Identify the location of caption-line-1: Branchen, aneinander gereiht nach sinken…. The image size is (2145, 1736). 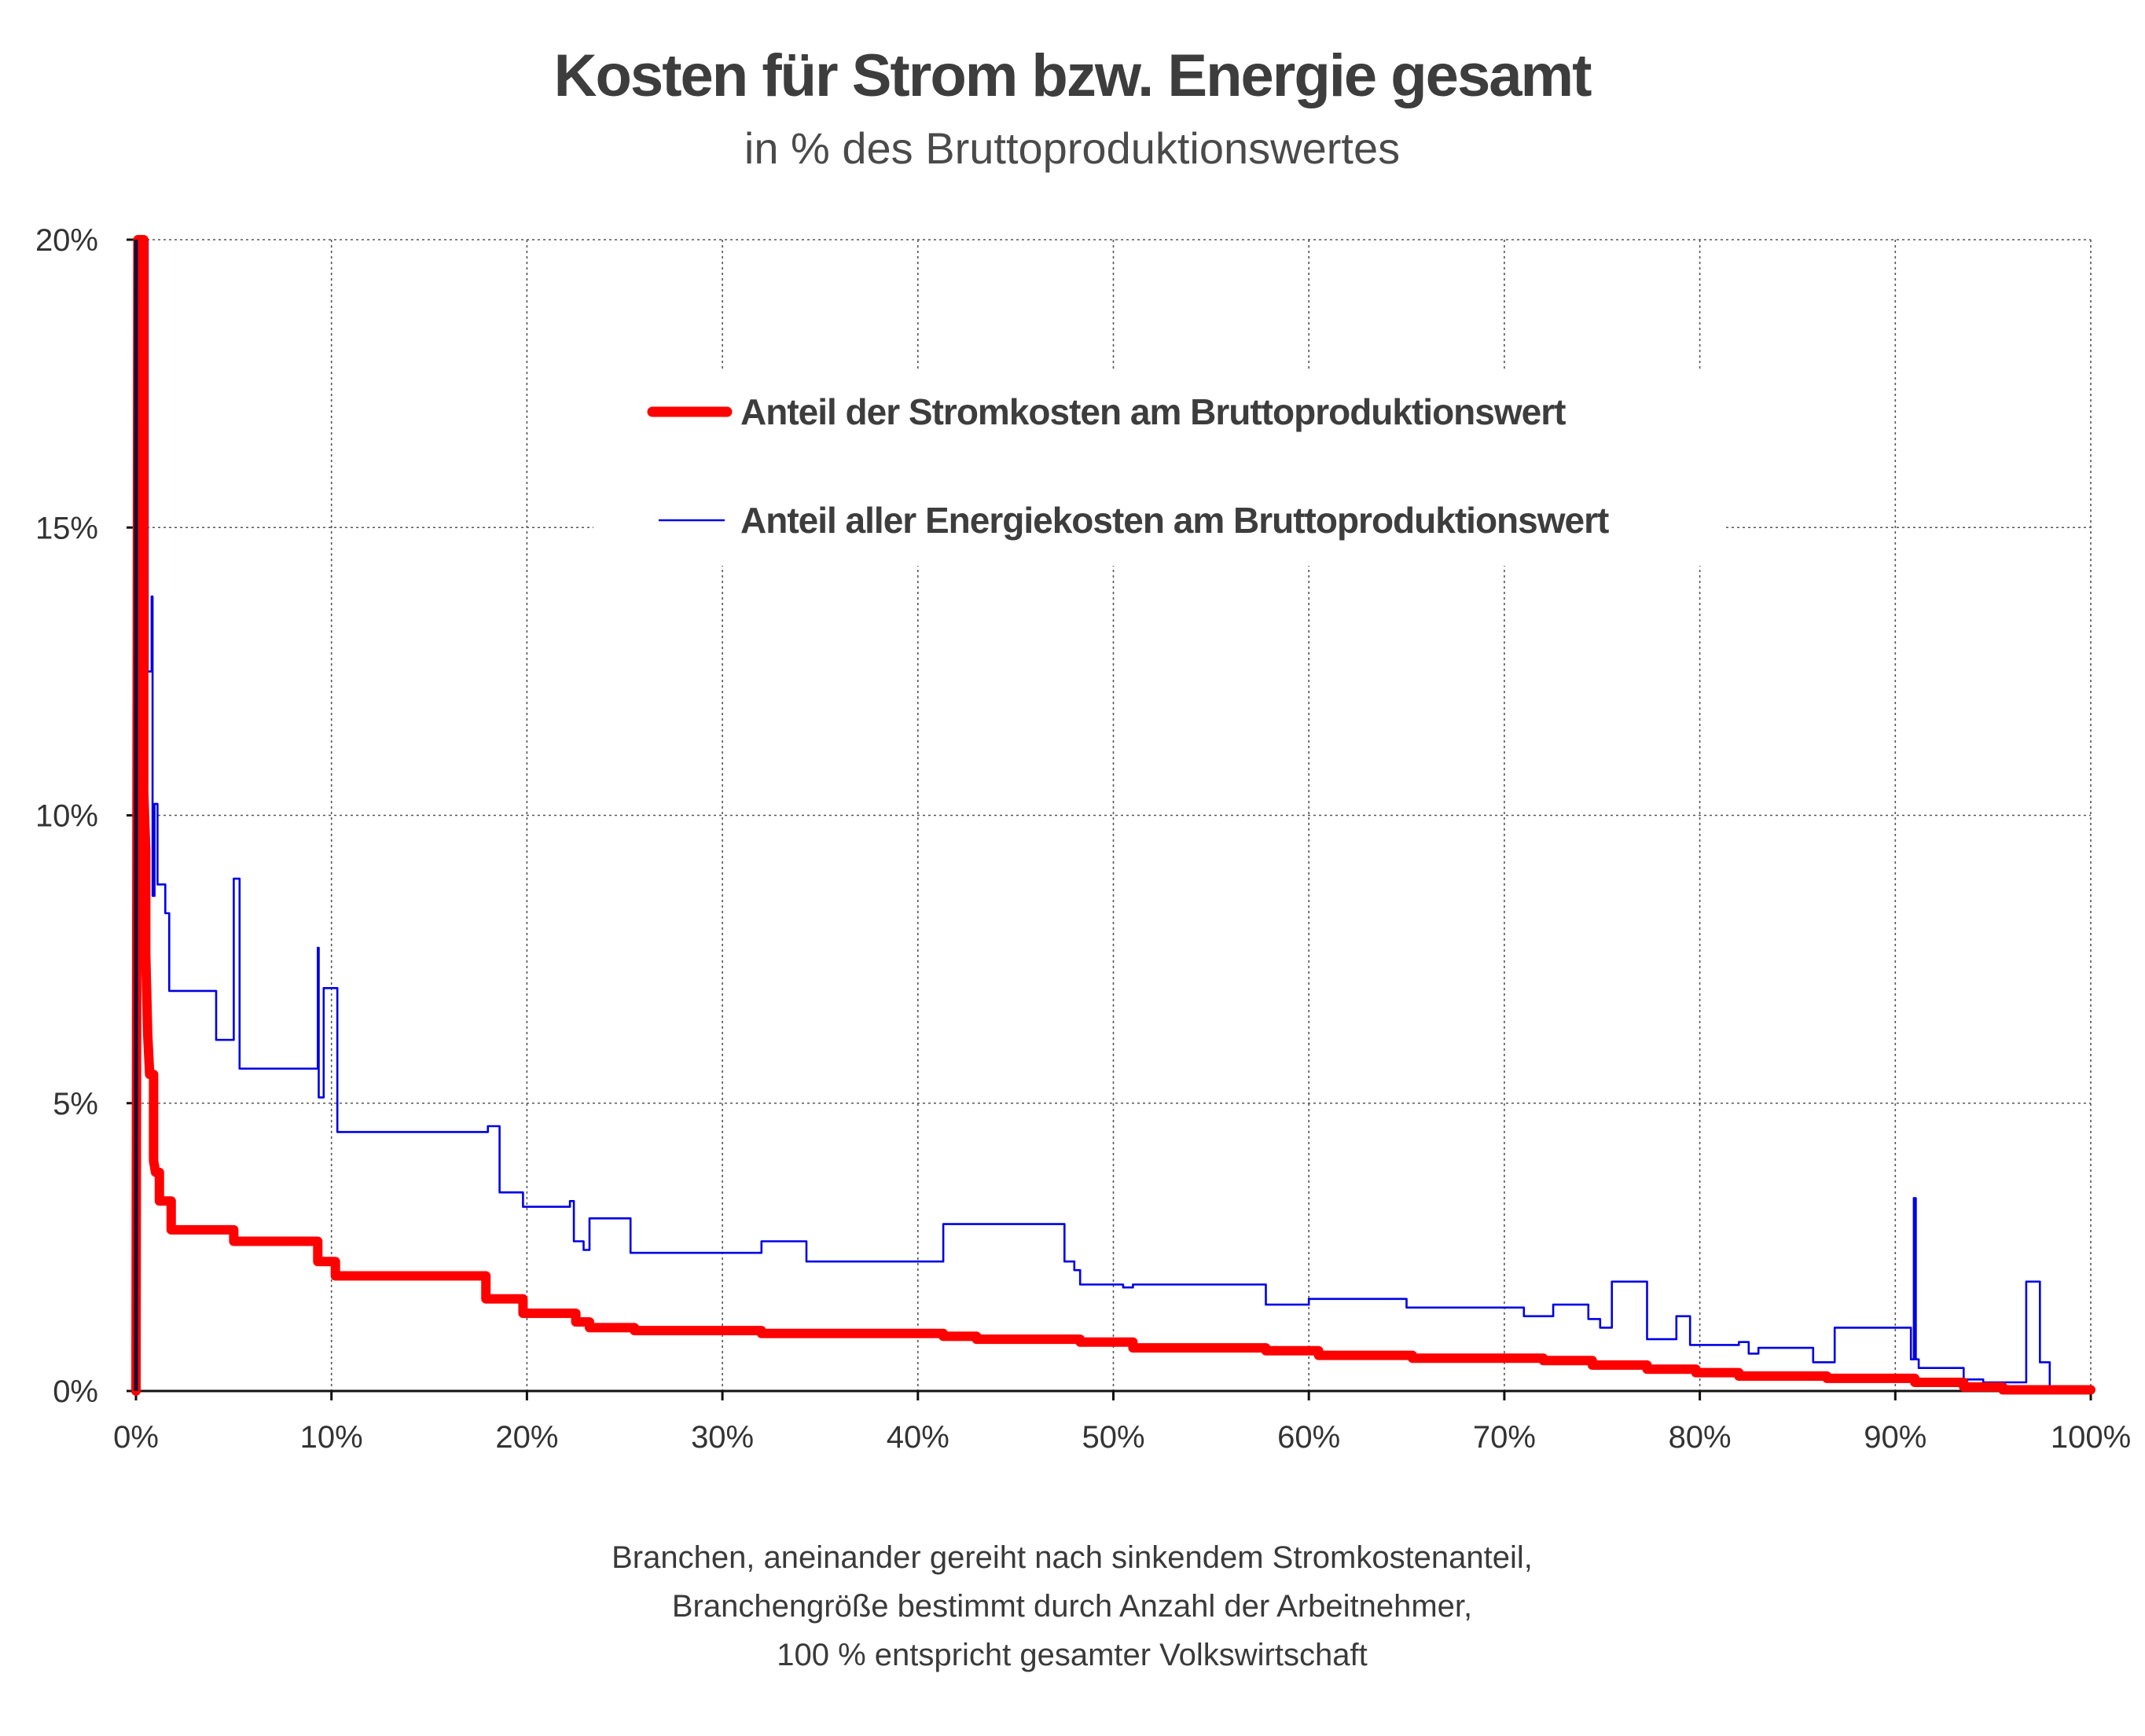
(1072, 1557).